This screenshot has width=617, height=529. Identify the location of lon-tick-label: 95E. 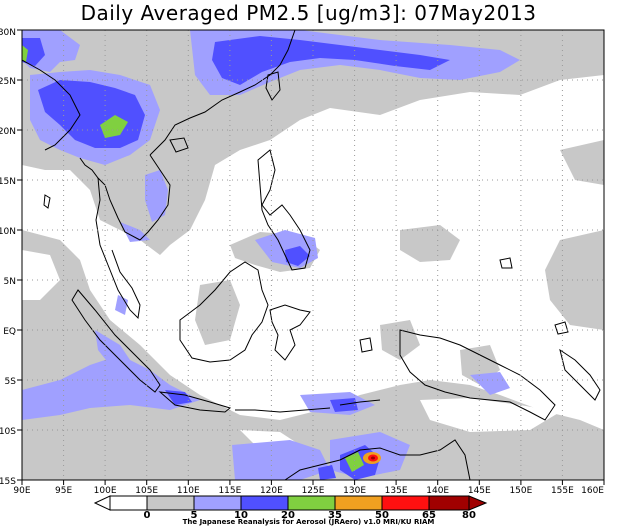
(63, 491).